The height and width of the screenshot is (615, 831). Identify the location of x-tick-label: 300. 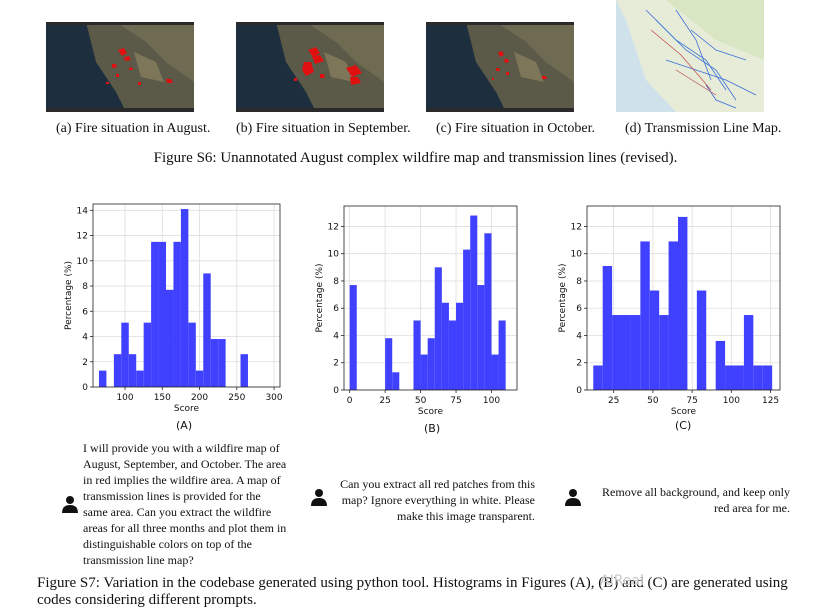
(273, 398).